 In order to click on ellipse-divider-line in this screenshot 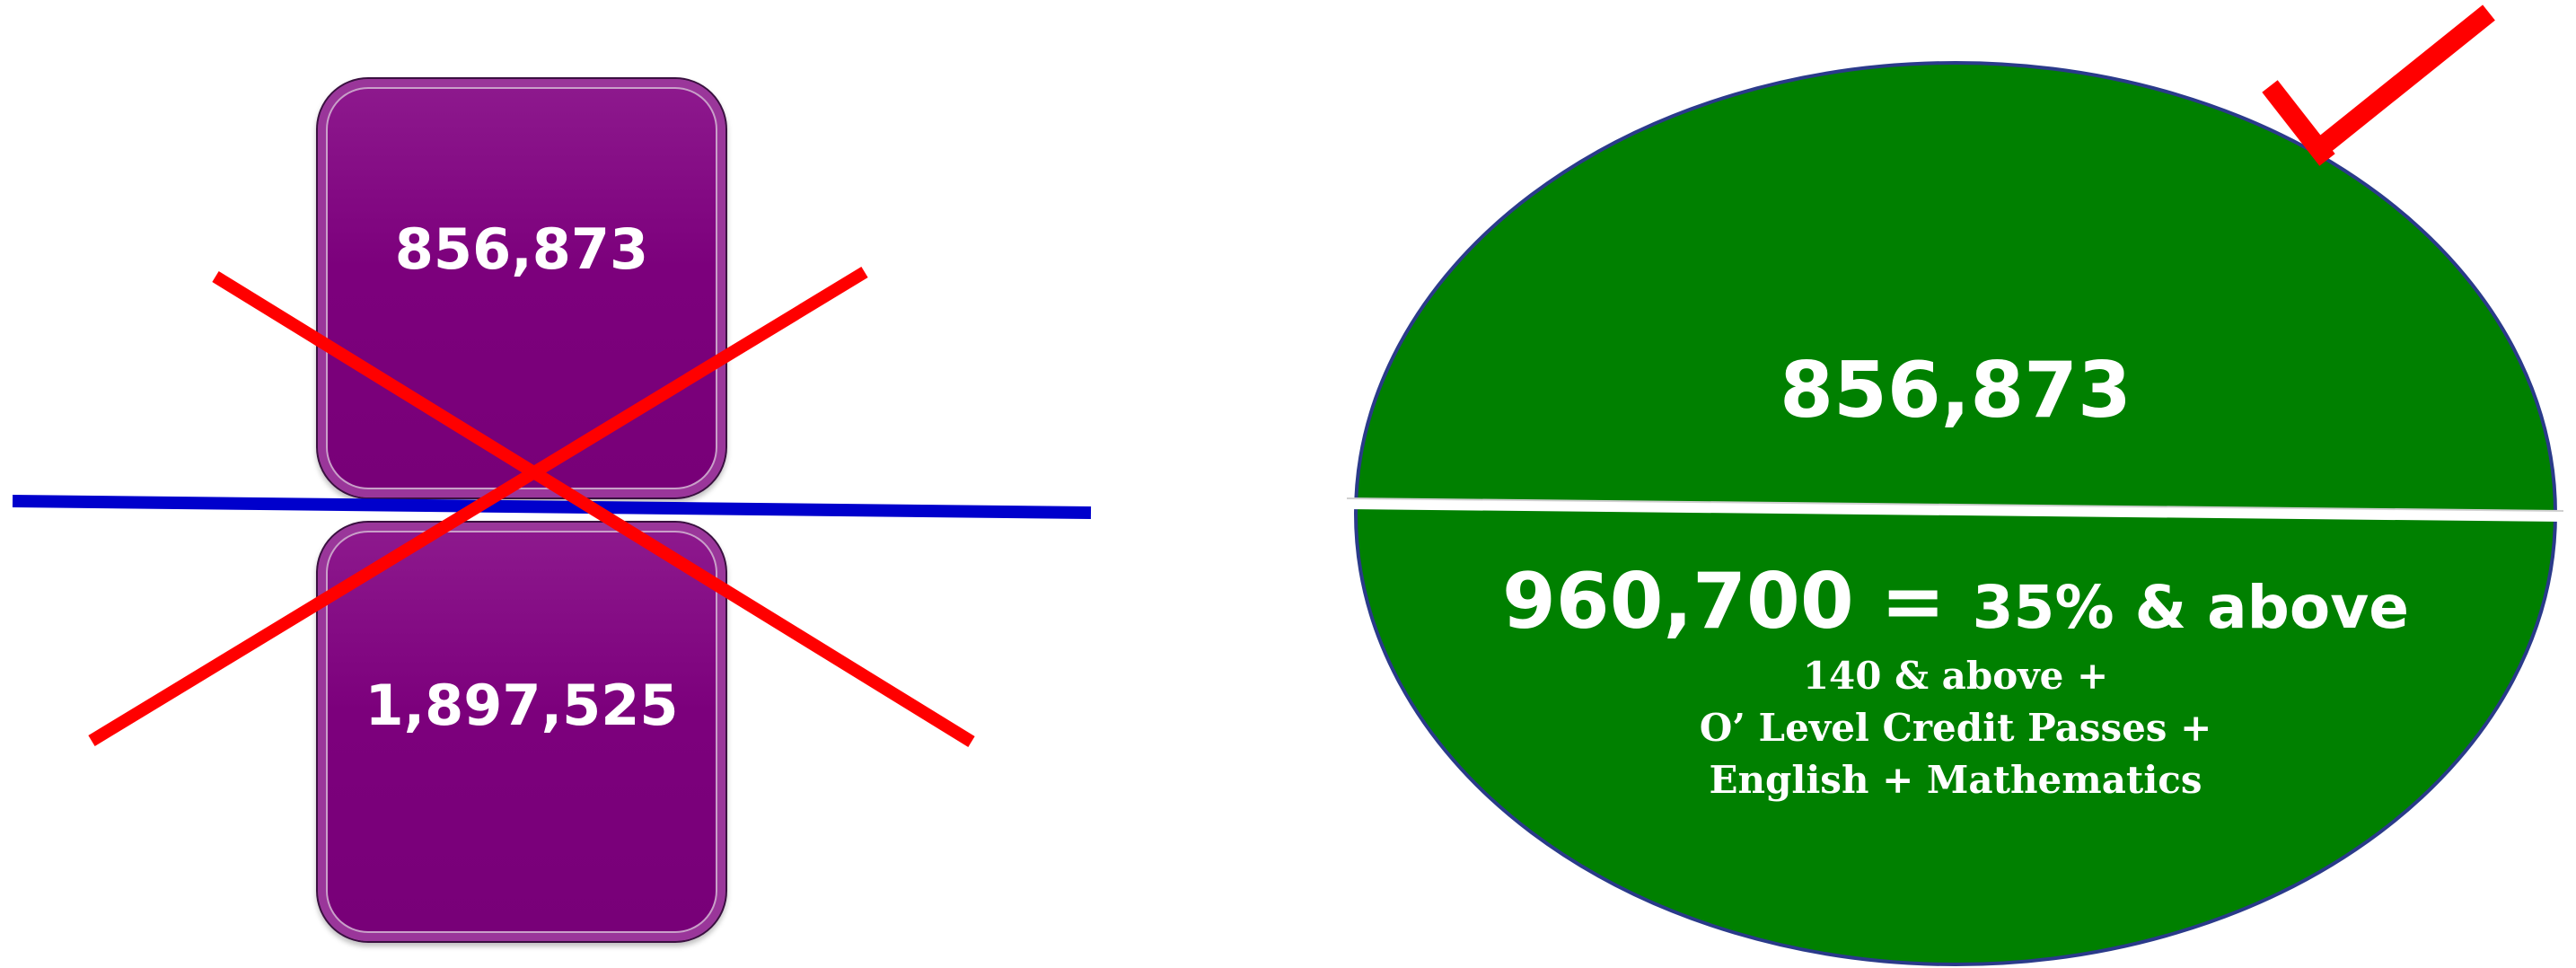, I will do `click(1955, 510)`.